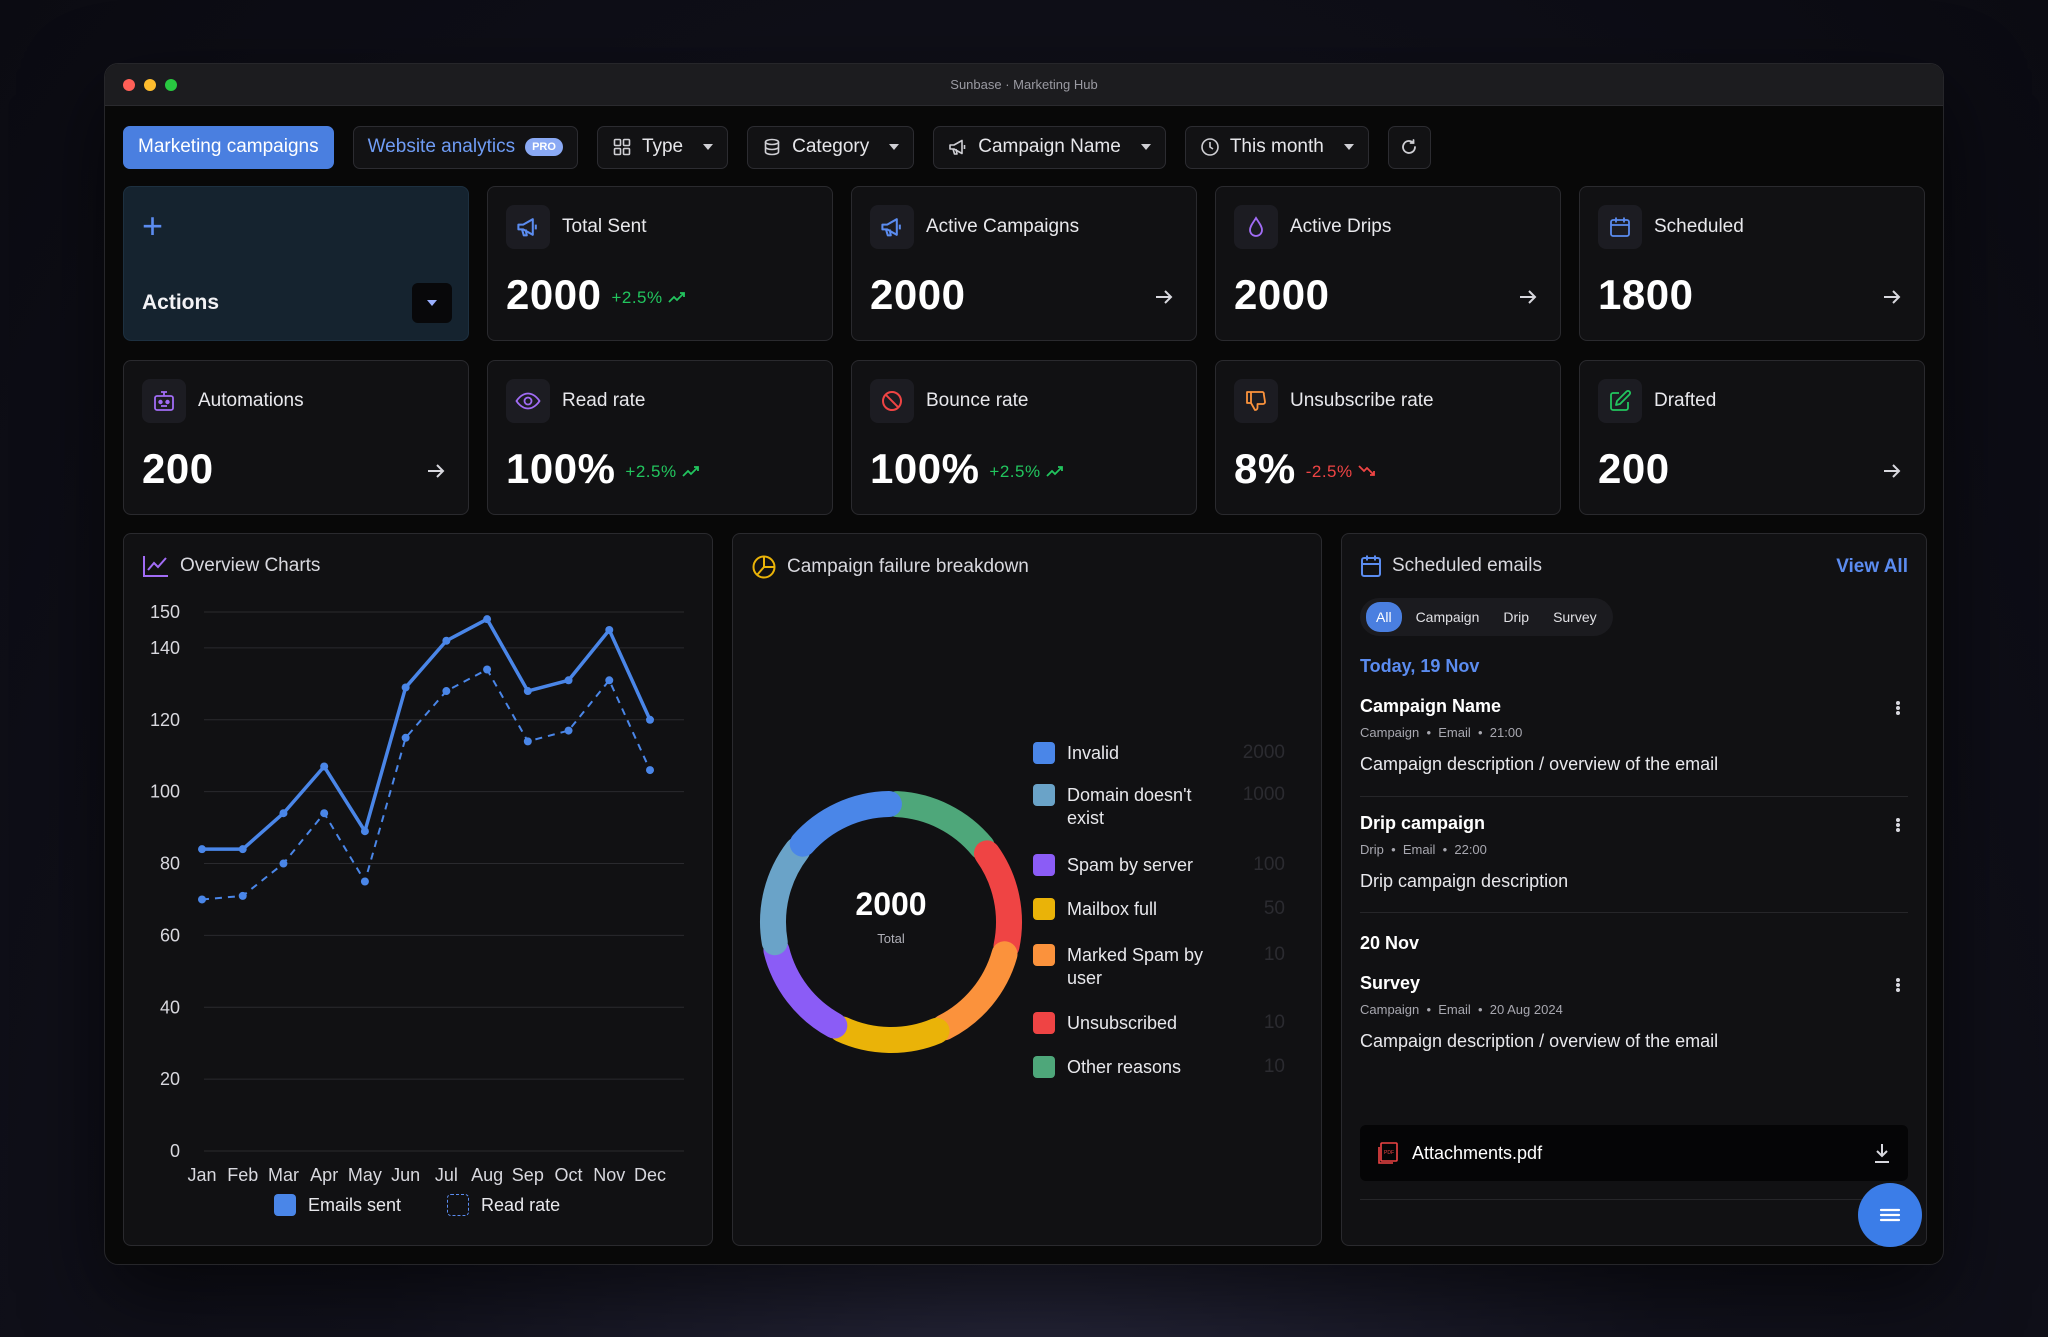  Describe the element at coordinates (660, 263) in the screenshot. I see `stat-card-total-sent: Total Sent 2000 +2.5%` at that location.